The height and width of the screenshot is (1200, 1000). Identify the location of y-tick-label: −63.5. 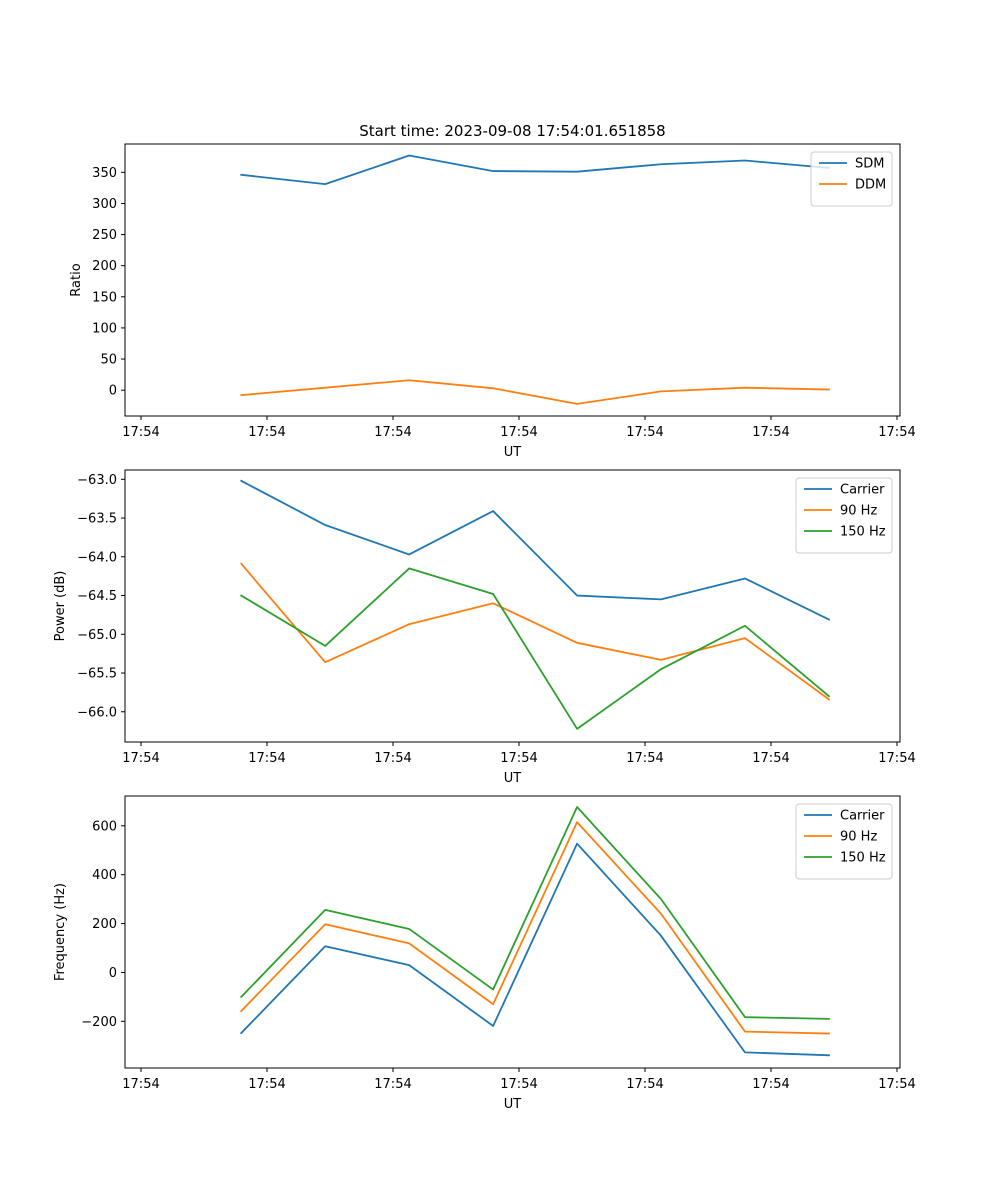
(97, 519).